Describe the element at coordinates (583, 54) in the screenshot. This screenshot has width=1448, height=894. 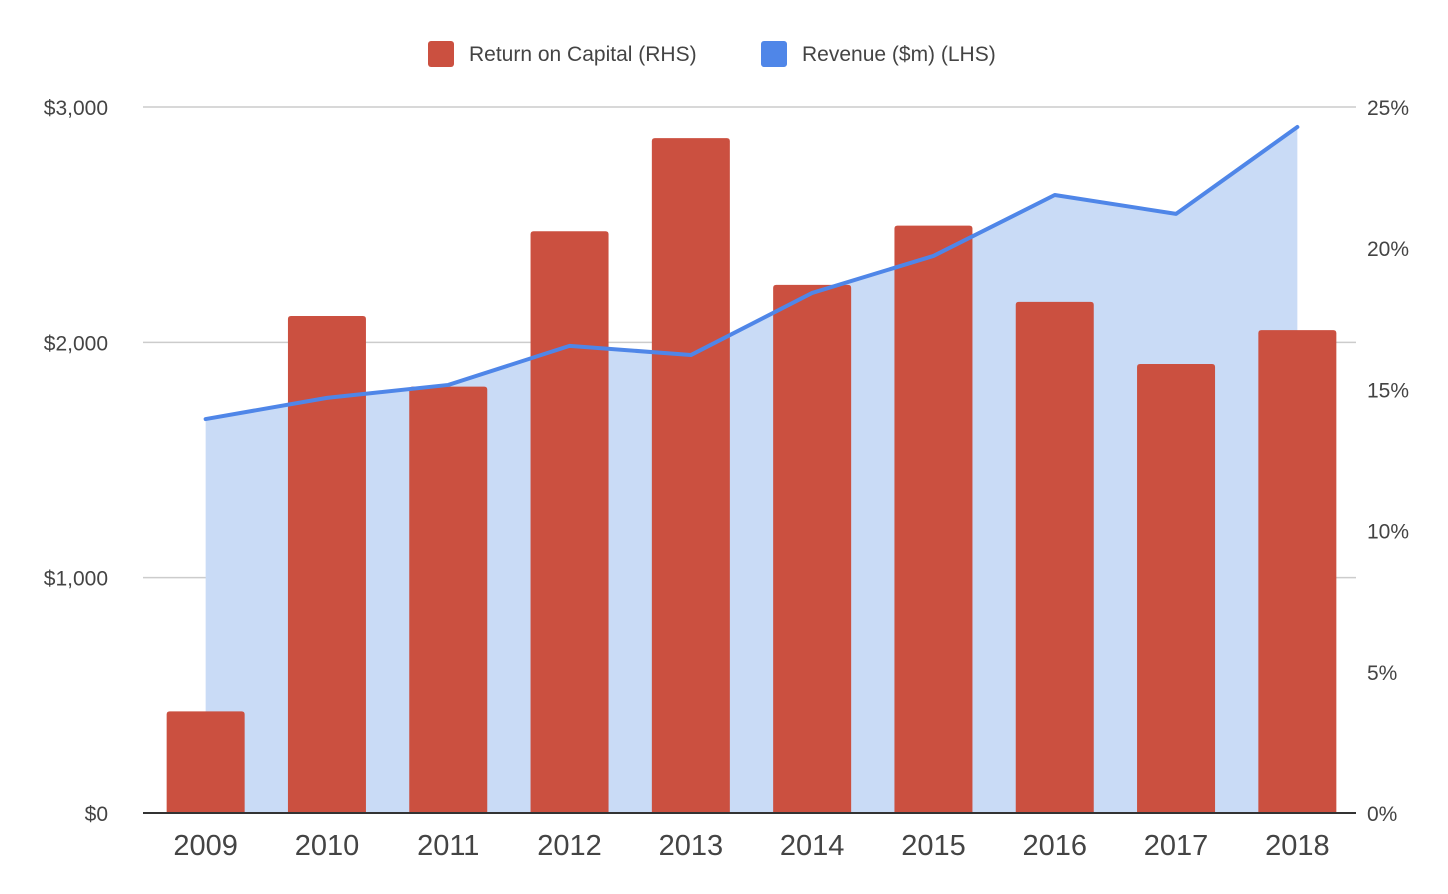
I see `legend-label-return-on-capital: Return on Capital (RHS)` at that location.